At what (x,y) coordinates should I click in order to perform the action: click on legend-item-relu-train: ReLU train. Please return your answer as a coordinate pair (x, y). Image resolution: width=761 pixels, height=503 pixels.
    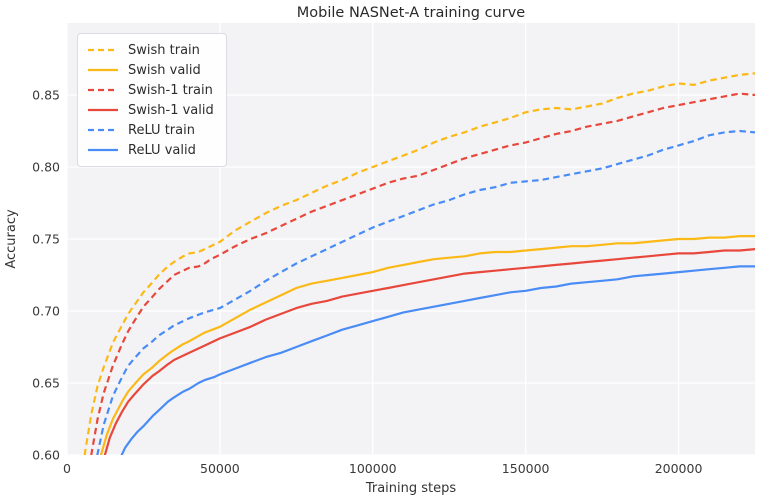
    Looking at the image, I should click on (152, 130).